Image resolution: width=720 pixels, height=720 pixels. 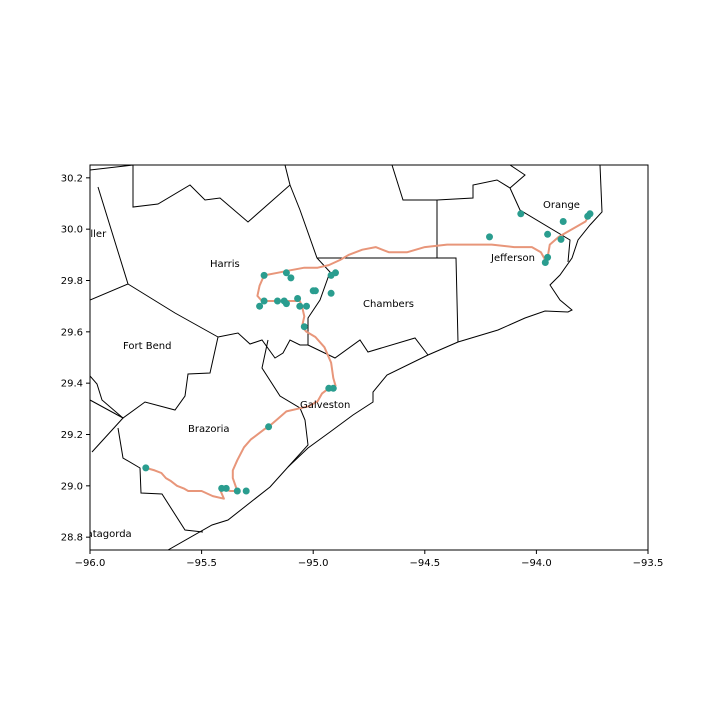 What do you see at coordinates (72, 435) in the screenshot?
I see `y-tick-label: 29.2` at bounding box center [72, 435].